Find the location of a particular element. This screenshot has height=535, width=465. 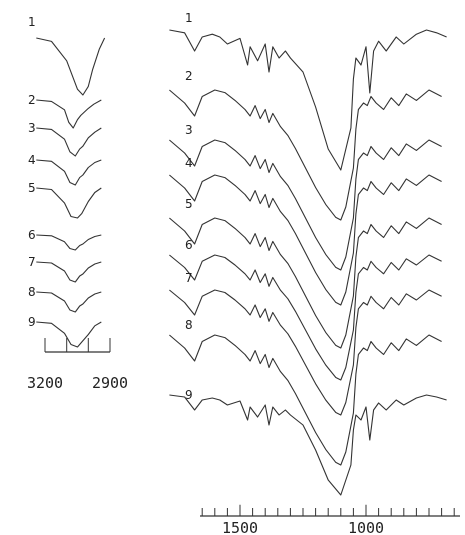

left-trace-label-3: 3 is located at coordinates (32, 128).